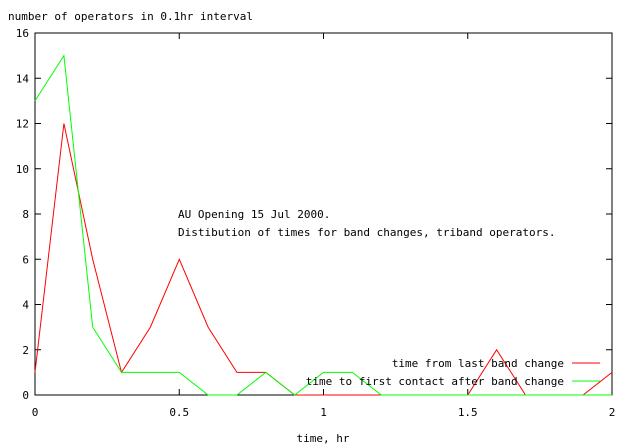 Image resolution: width=639 pixels, height=448 pixels. Describe the element at coordinates (25, 214) in the screenshot. I see `y-tick-label: 8` at that location.